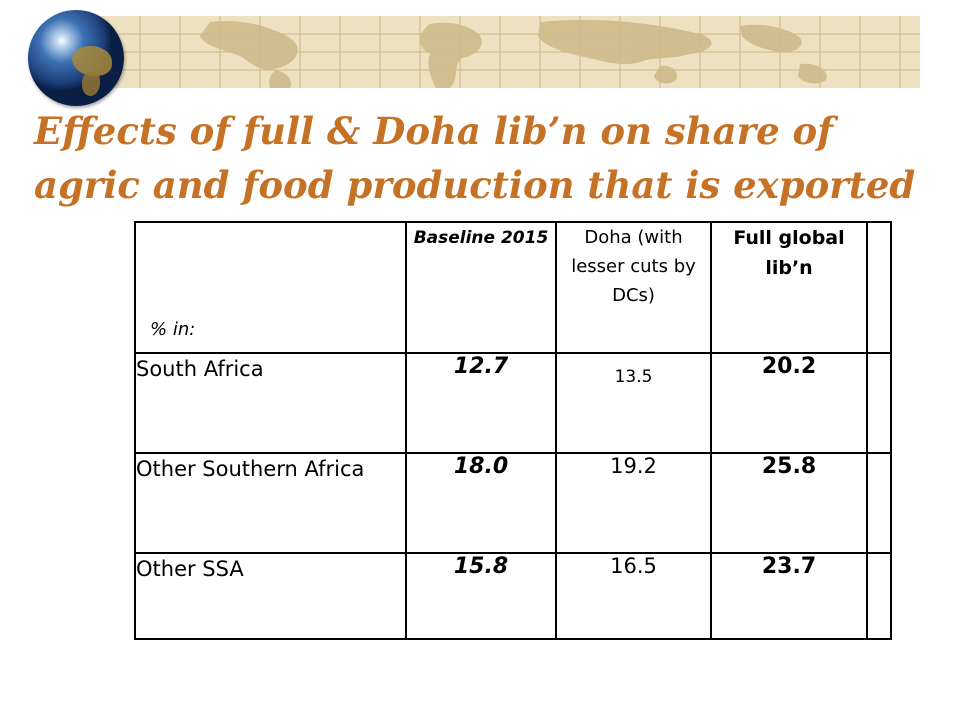  What do you see at coordinates (481, 503) in the screenshot?
I see `row-baseline: 18.0` at bounding box center [481, 503].